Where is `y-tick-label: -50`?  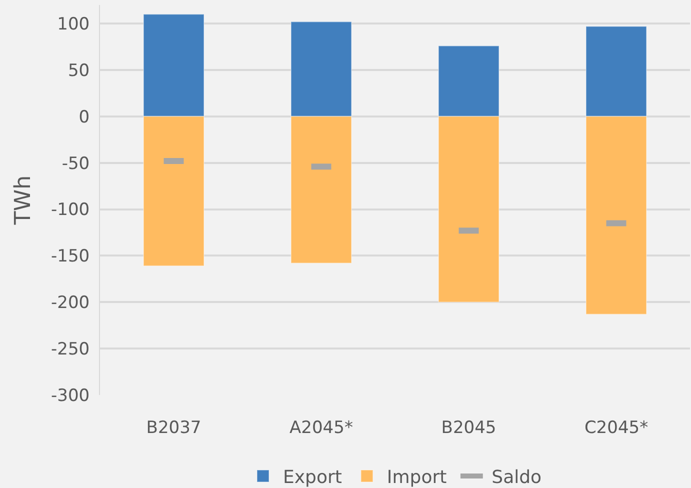
y-tick-label: -50 is located at coordinates (76, 164).